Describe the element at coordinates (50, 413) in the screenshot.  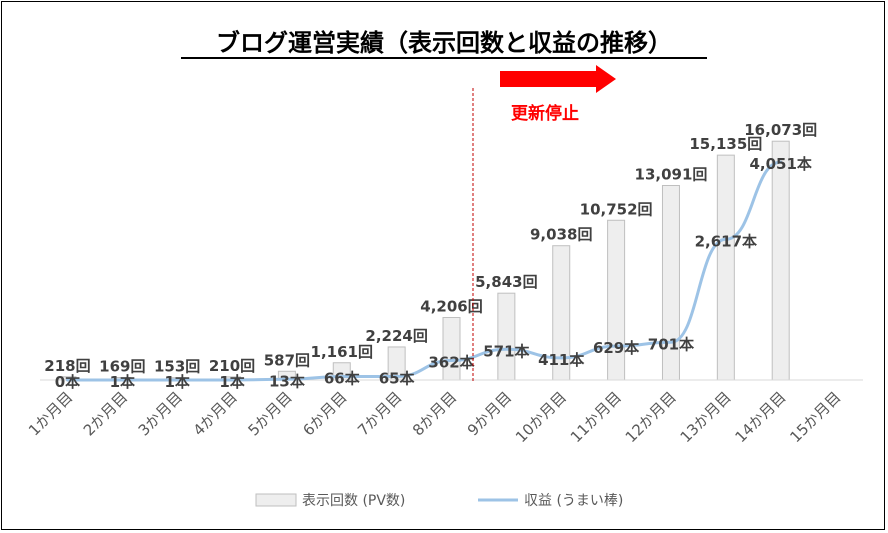
I see `x-tick-label-1: 1か月目` at that location.